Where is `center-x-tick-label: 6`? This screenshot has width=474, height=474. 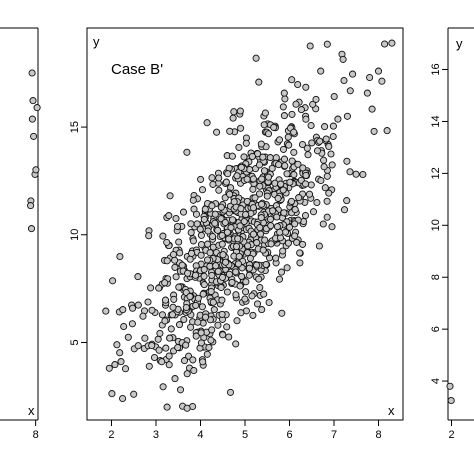 center-x-tick-label: 6 is located at coordinates (289, 435).